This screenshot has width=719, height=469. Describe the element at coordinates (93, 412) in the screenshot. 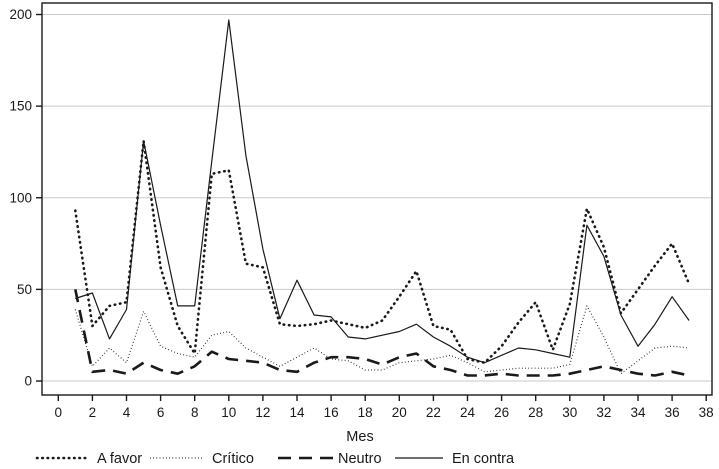

I see `x-tick-label: 2` at that location.